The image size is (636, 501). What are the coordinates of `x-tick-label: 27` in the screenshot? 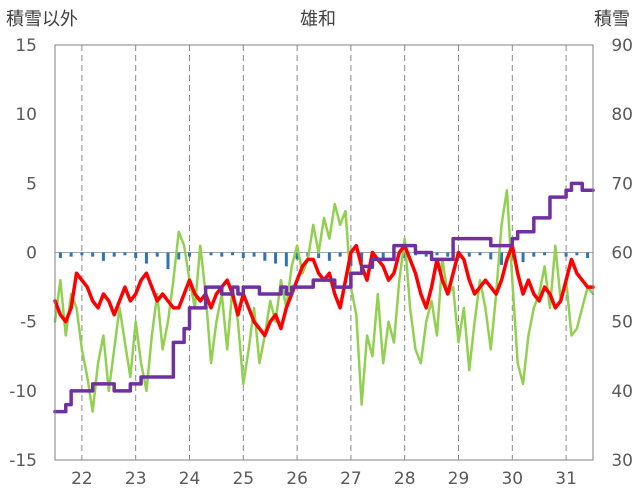 It's located at (351, 479).